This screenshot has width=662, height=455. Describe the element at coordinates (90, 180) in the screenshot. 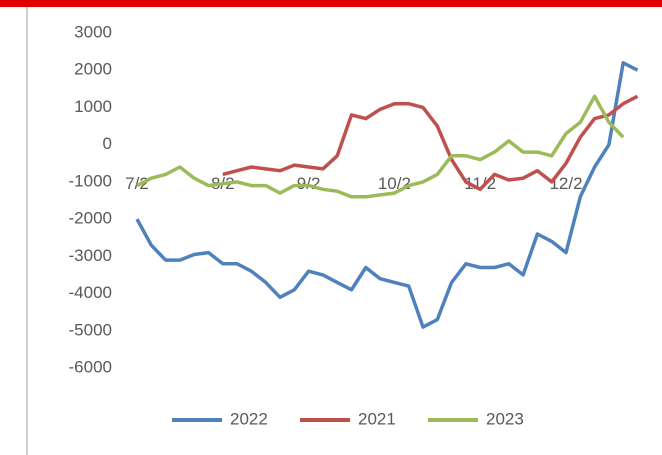

I see `y-tick-label: -1000` at that location.